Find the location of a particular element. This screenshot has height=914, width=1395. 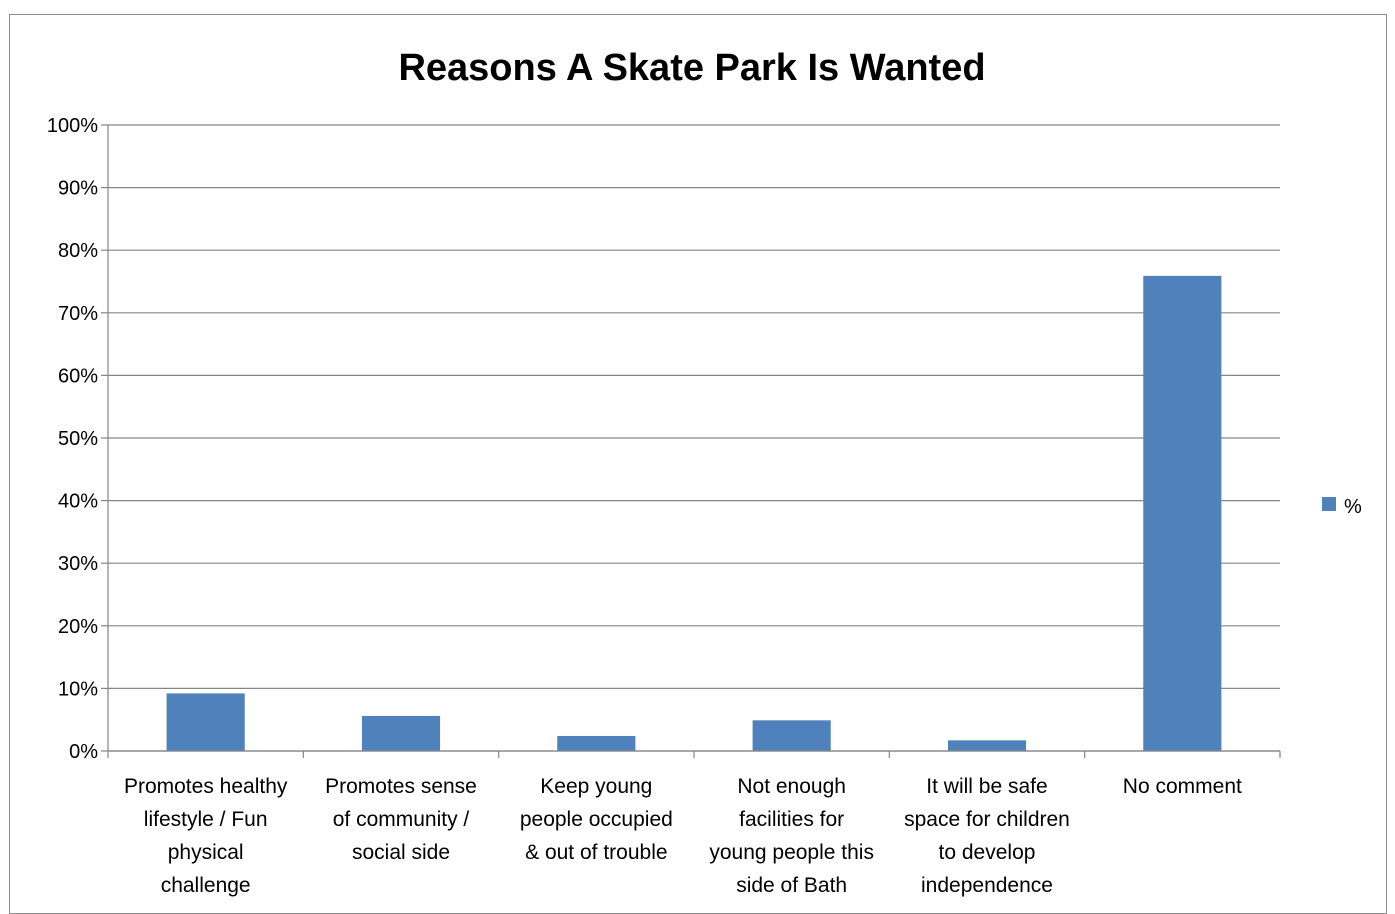

legend-label: % is located at coordinates (1353, 507).